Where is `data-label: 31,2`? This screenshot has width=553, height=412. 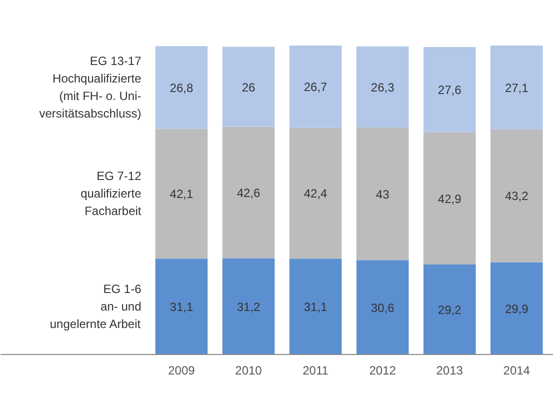
data-label: 31,2 is located at coordinates (248, 307).